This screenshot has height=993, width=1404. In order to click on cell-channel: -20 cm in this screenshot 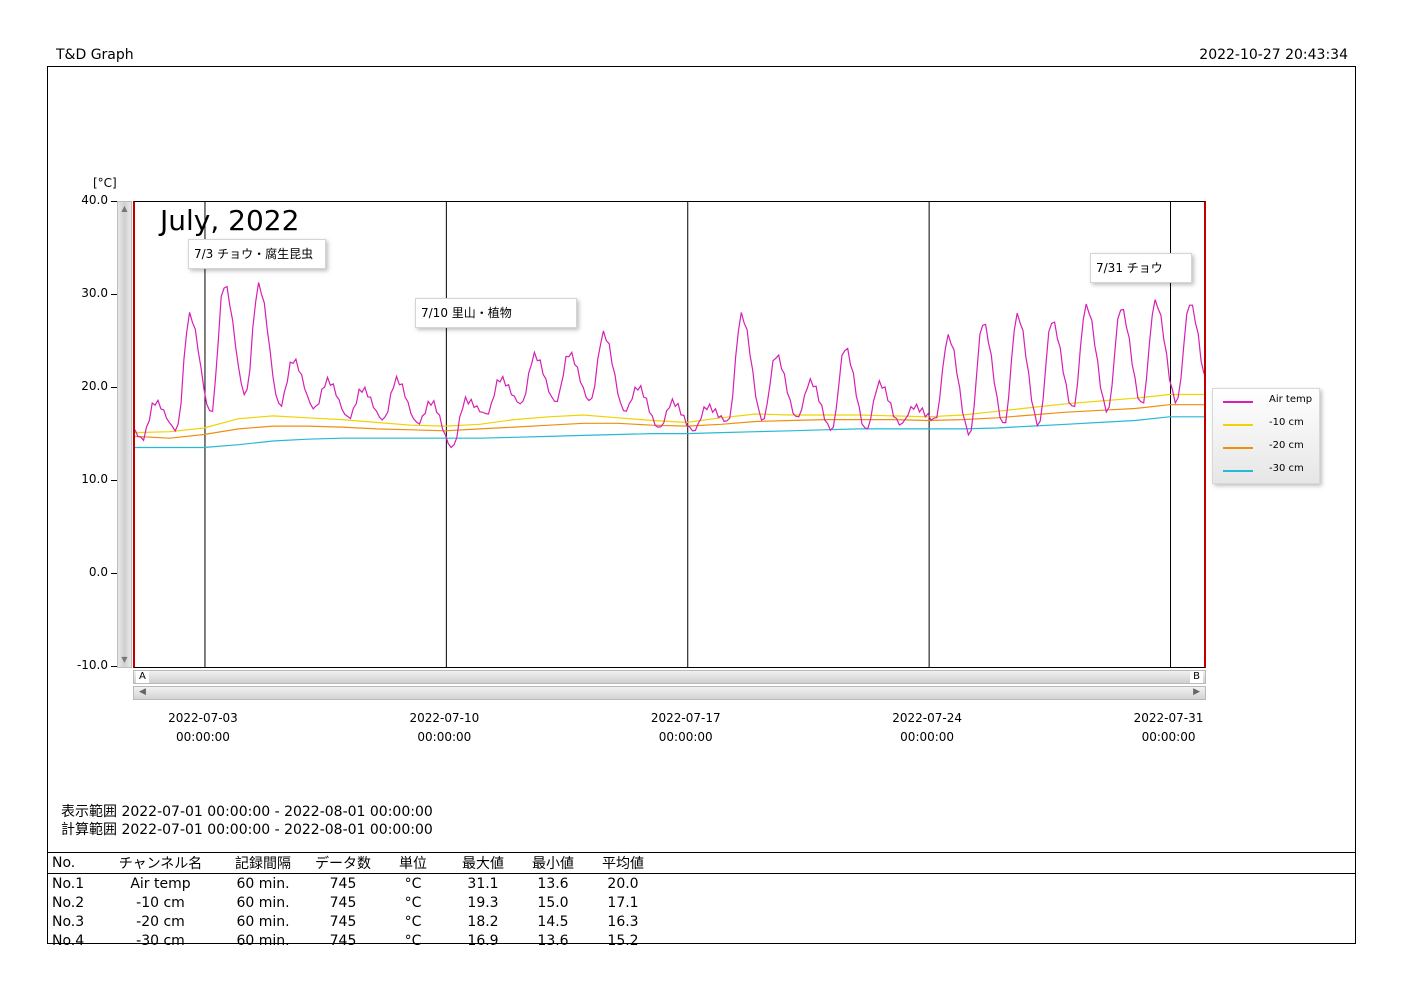, I will do `click(160, 921)`.